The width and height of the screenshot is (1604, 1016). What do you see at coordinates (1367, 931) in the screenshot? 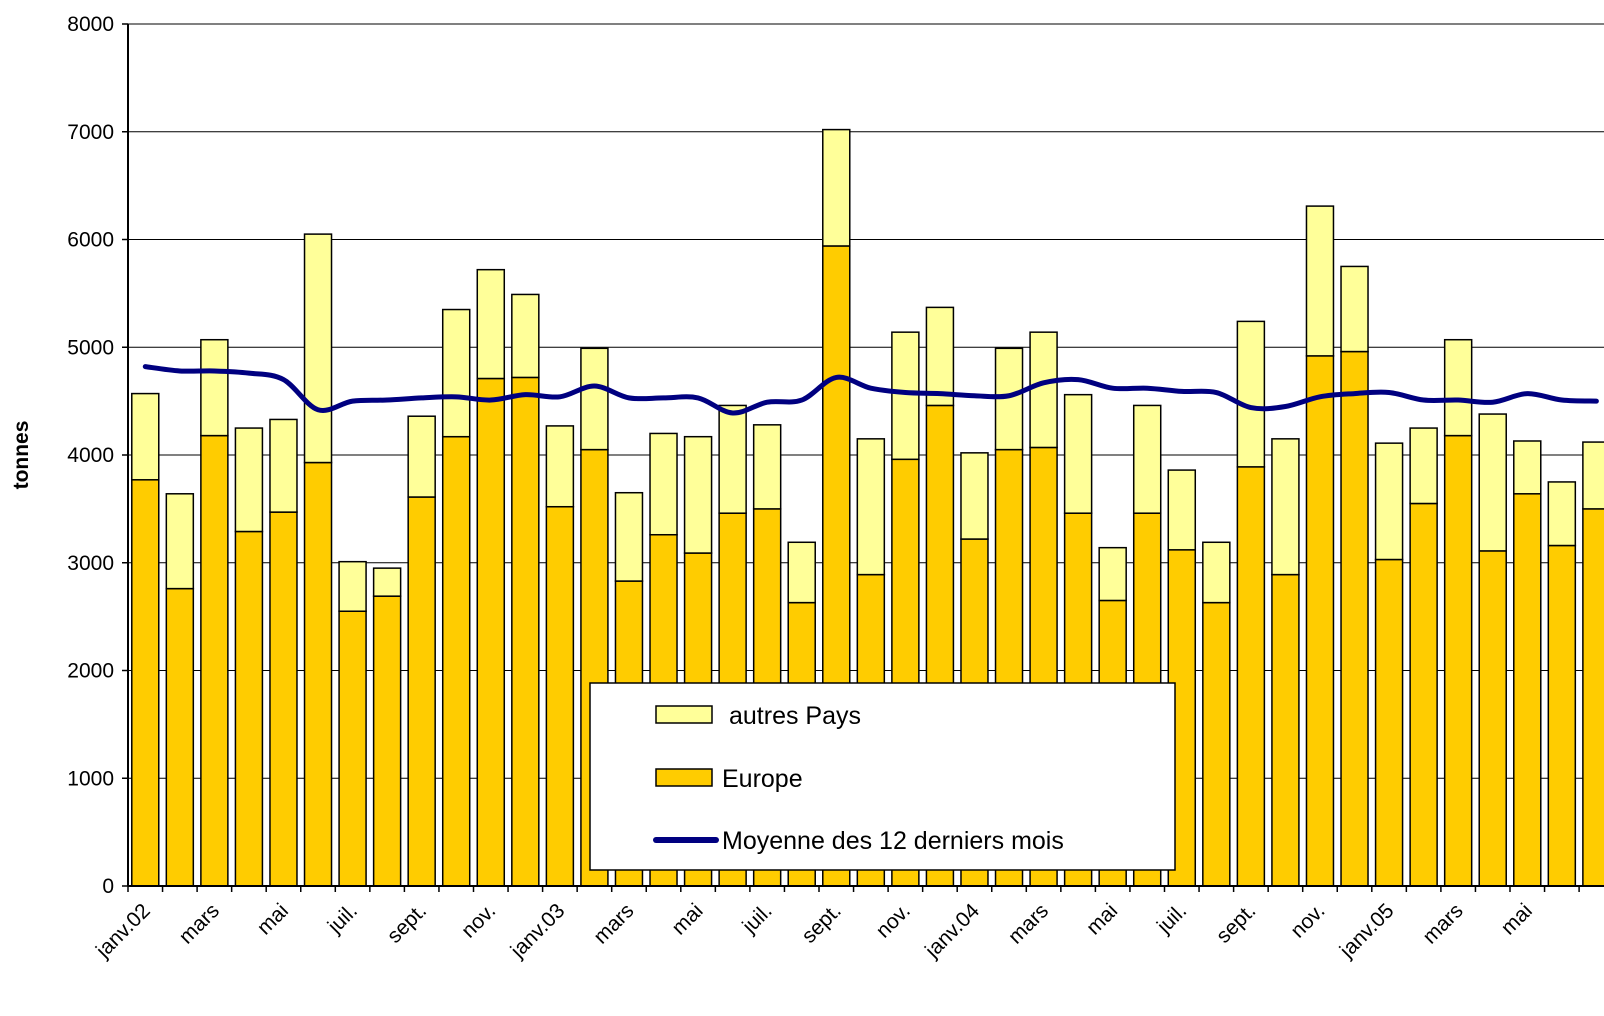
I see `x-tick-label: janv.05` at bounding box center [1367, 931].